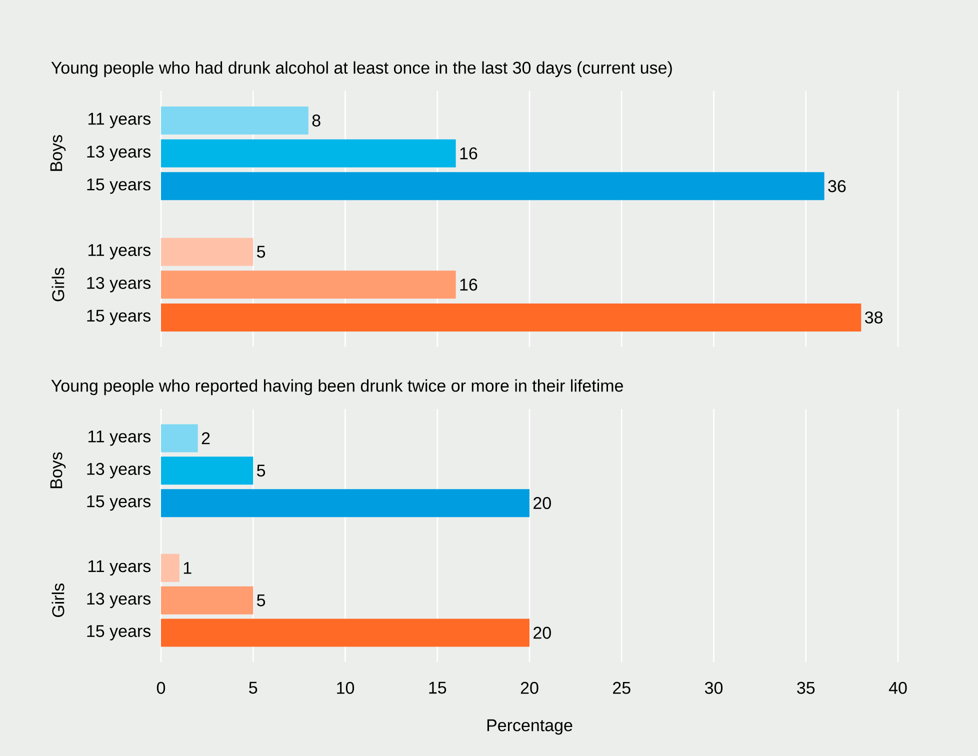 The width and height of the screenshot is (978, 756). Describe the element at coordinates (188, 568) in the screenshot. I see `data-label: 1` at that location.